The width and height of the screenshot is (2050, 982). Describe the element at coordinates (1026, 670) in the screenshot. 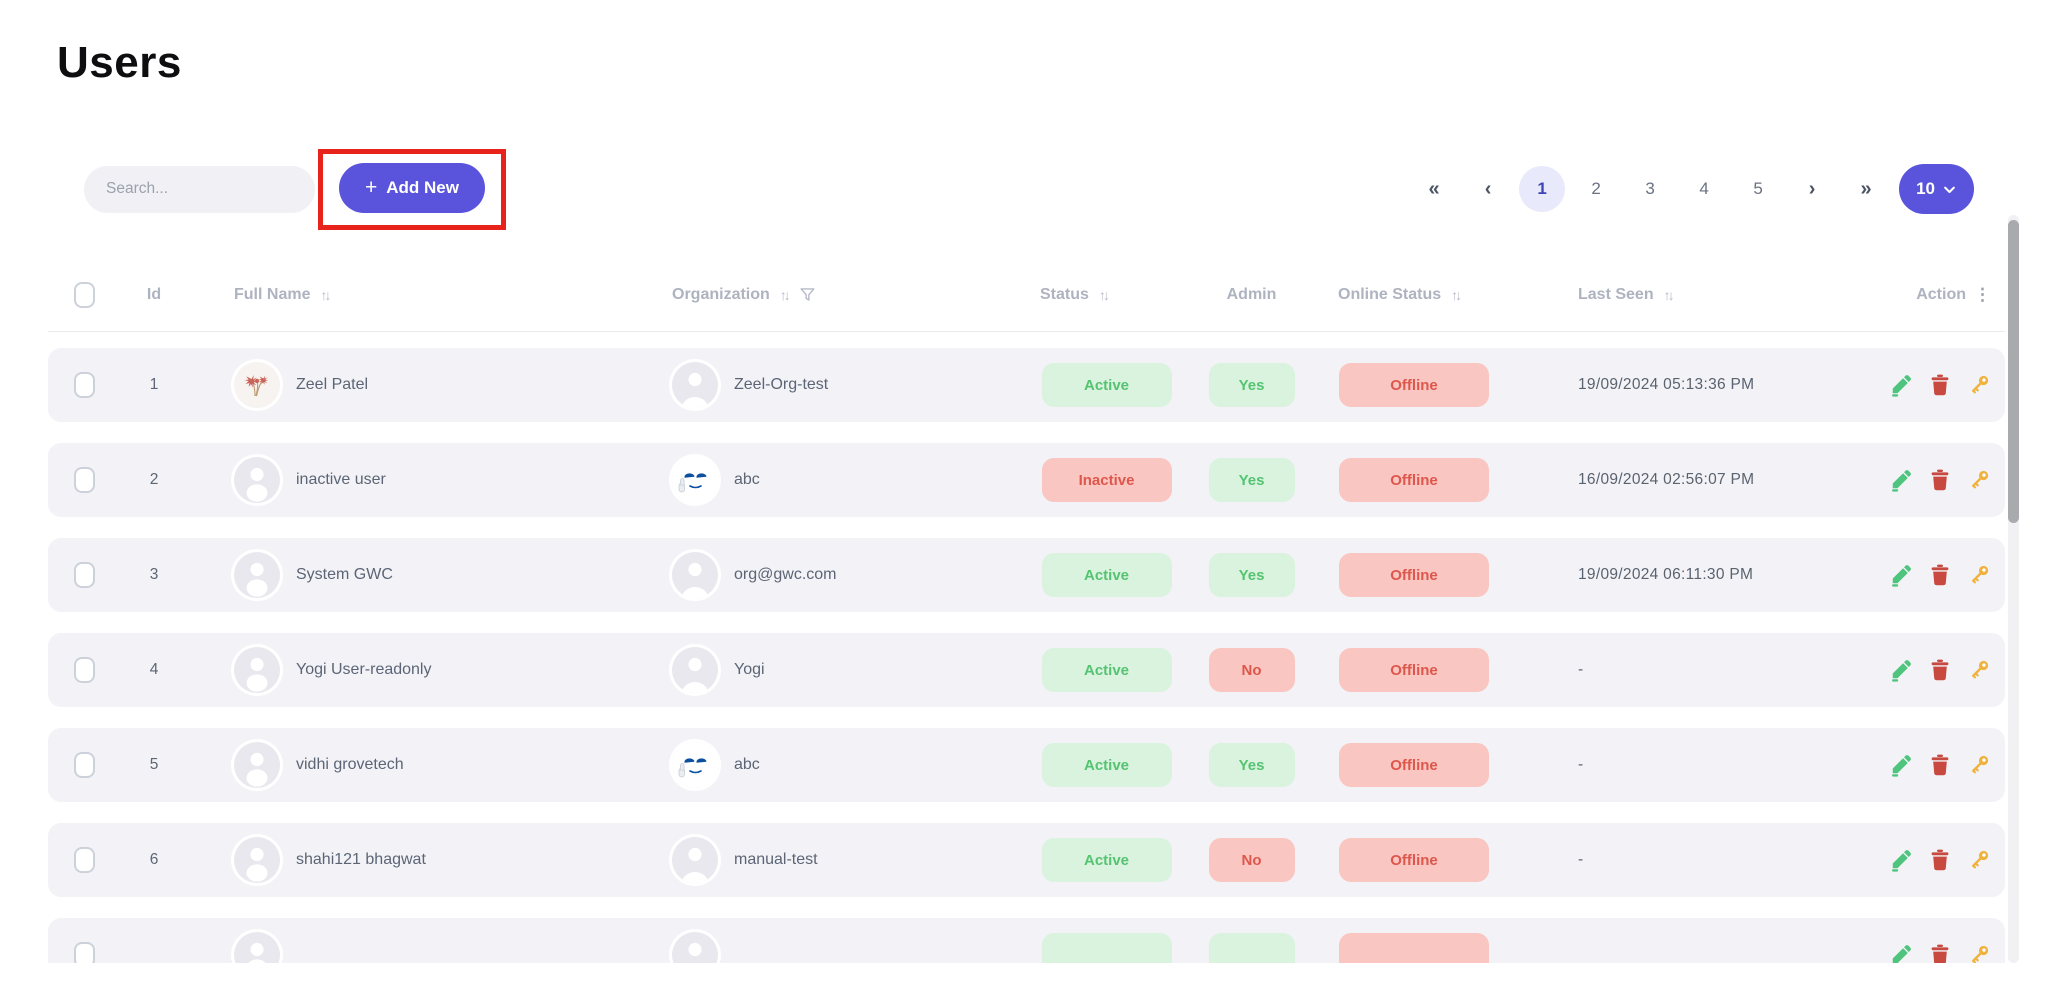

I see `table-row: 4` at that location.